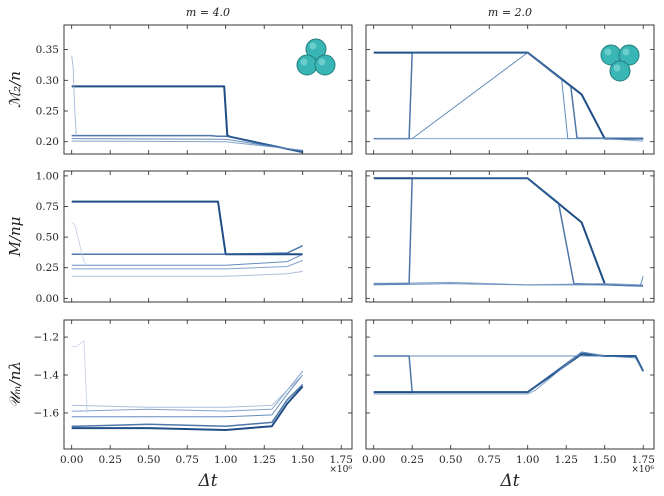 This screenshot has height=496, width=664. Describe the element at coordinates (15, 89) in the screenshot. I see `y-axis-label: ℳ₂/n` at that location.